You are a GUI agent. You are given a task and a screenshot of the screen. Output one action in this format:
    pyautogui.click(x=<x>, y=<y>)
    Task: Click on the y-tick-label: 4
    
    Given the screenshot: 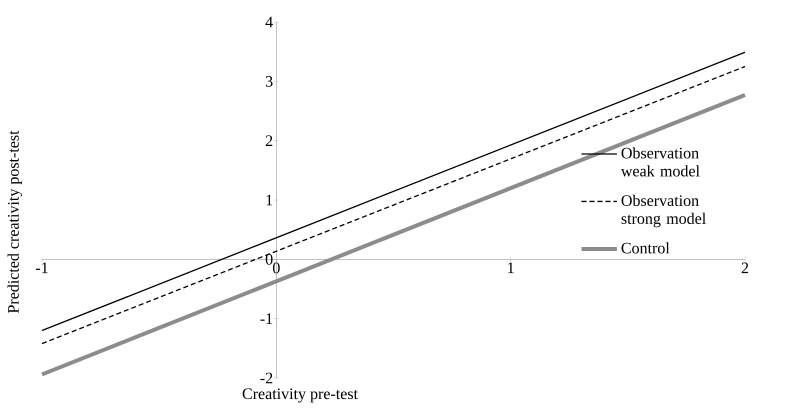 What is the action you would take?
    pyautogui.click(x=269, y=22)
    